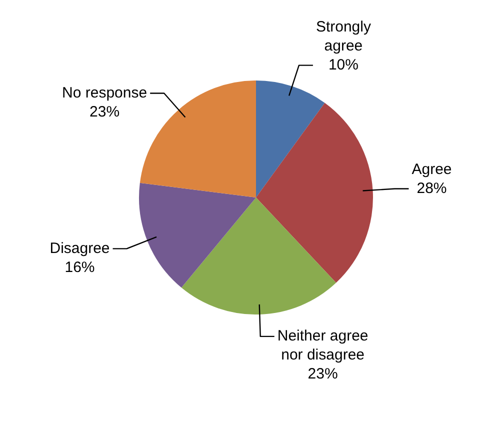  I want to click on slice-label: Neither agree nor disagree, so click(322, 346).